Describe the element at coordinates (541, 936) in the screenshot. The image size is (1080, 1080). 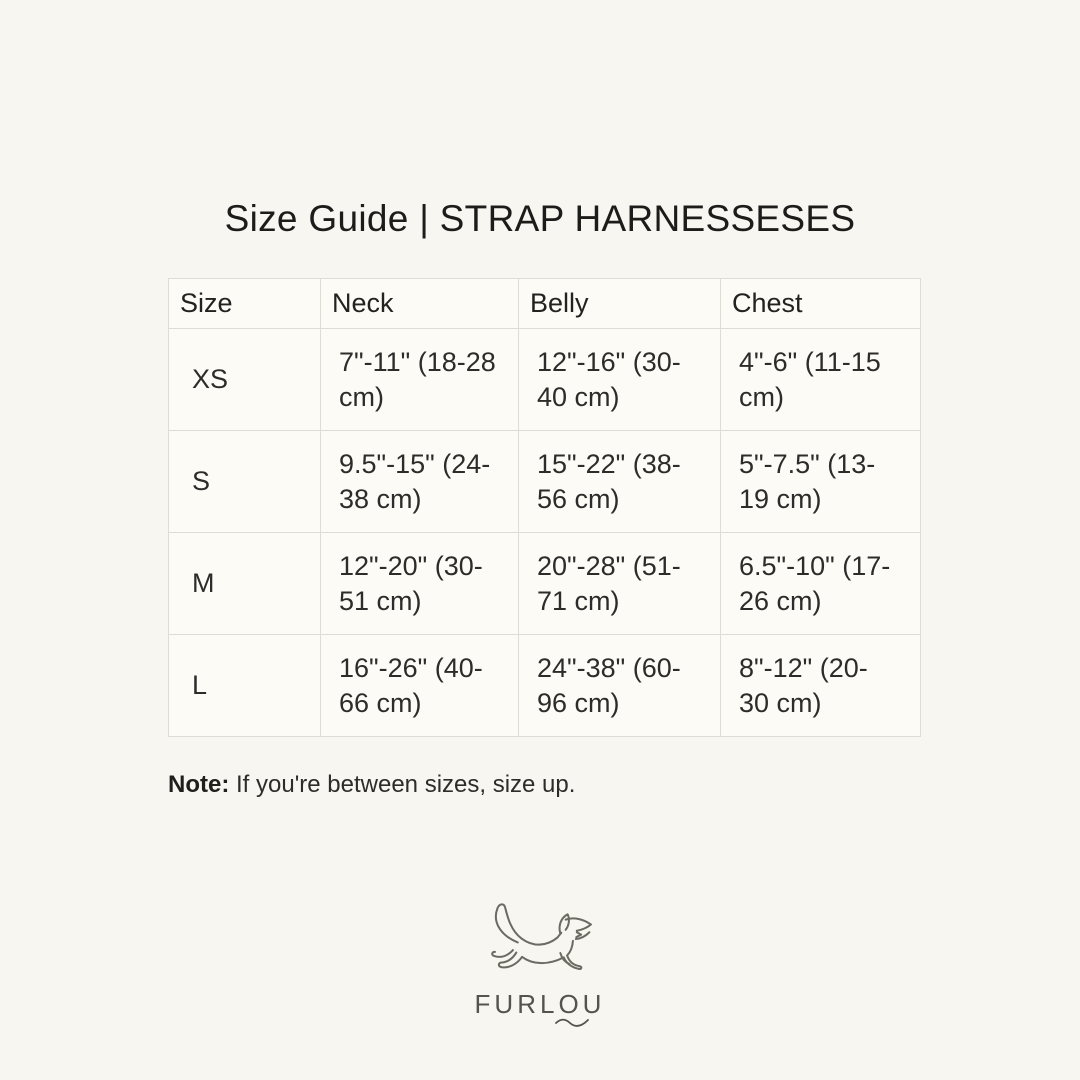
I see `jumping-dog-icon` at that location.